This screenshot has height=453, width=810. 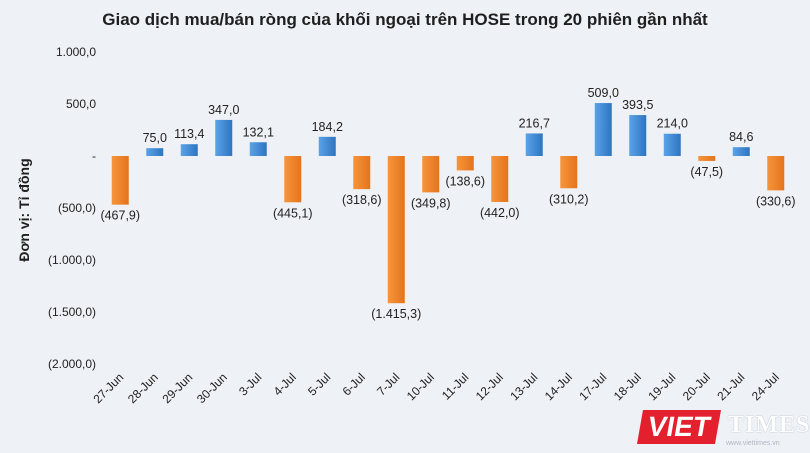 What do you see at coordinates (765, 386) in the screenshot?
I see `x-tick-label: 24-Jul` at bounding box center [765, 386].